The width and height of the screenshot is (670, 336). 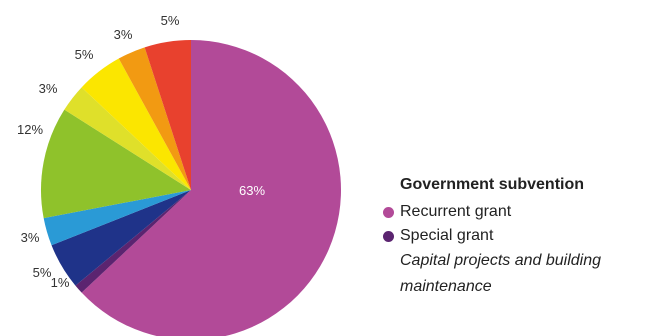 What do you see at coordinates (388, 236) in the screenshot?
I see `legend-marker-special` at bounding box center [388, 236].